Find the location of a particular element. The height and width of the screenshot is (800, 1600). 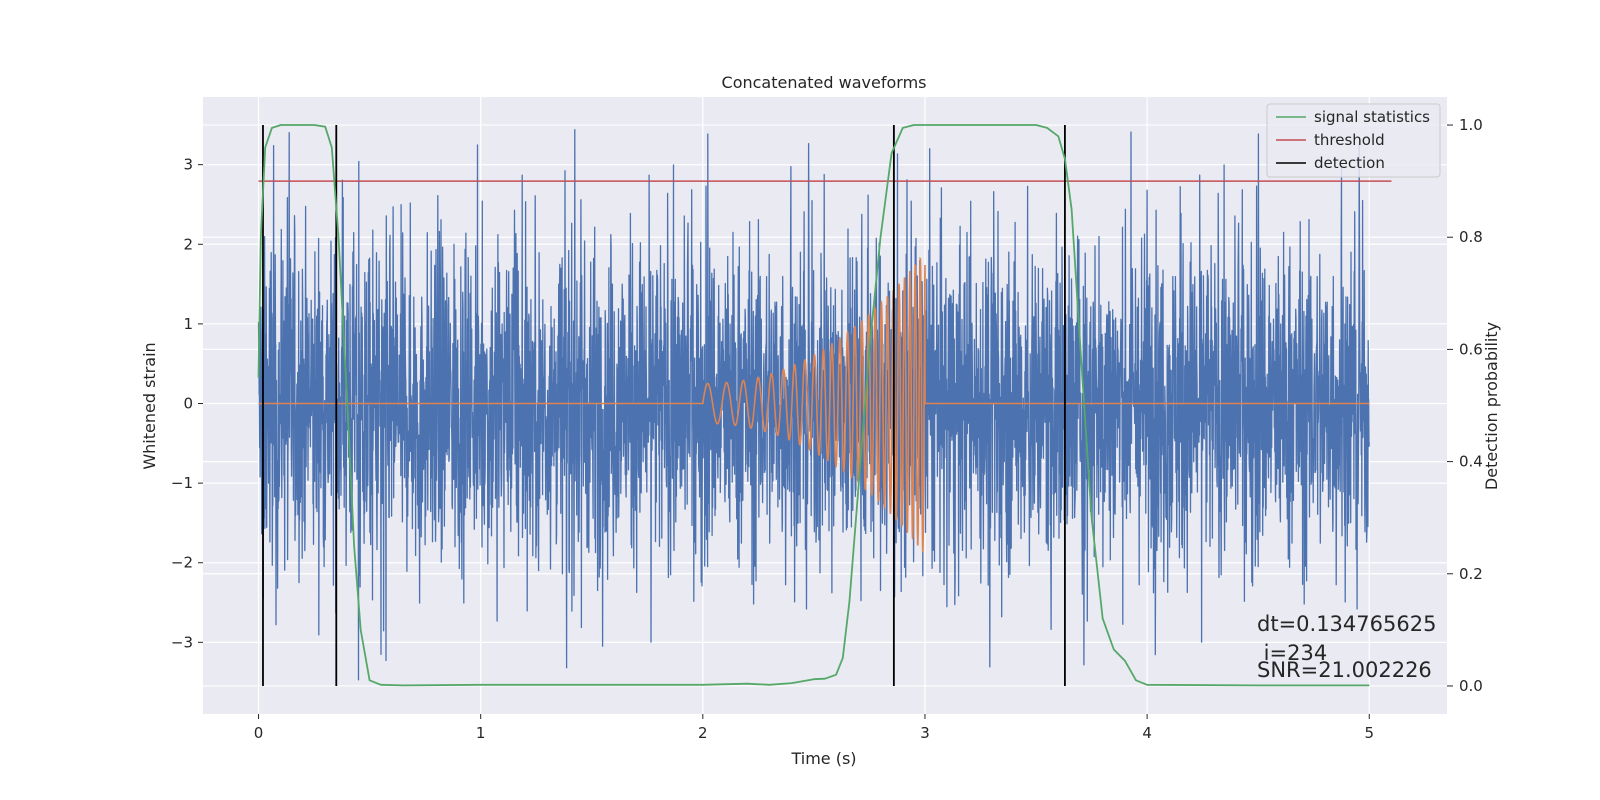

right-axis-ticks: 0.0 0.2 0.4 0.6 0.8 1.0 is located at coordinates (1465, 405).